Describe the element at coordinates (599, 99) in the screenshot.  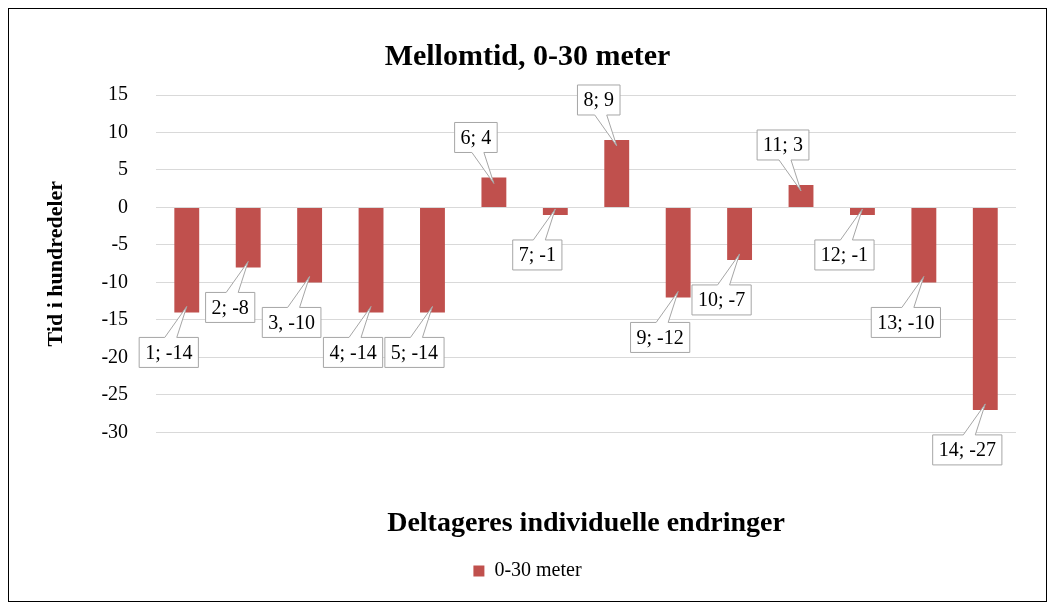
I see `data-label: 8; 9` at that location.